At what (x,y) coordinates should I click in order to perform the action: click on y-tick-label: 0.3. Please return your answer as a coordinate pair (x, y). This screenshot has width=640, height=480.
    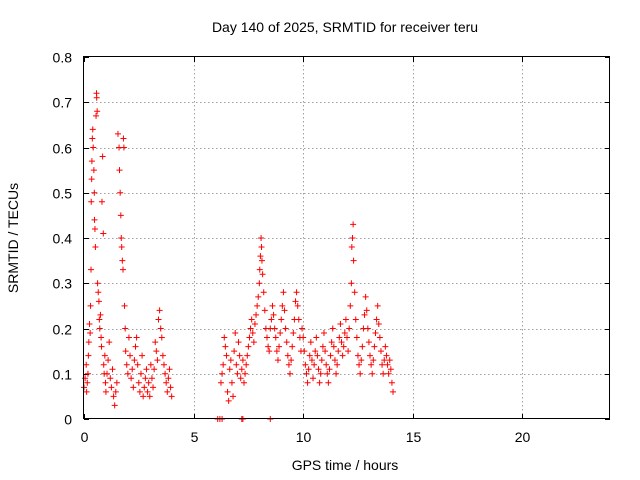
    Looking at the image, I should click on (63, 284).